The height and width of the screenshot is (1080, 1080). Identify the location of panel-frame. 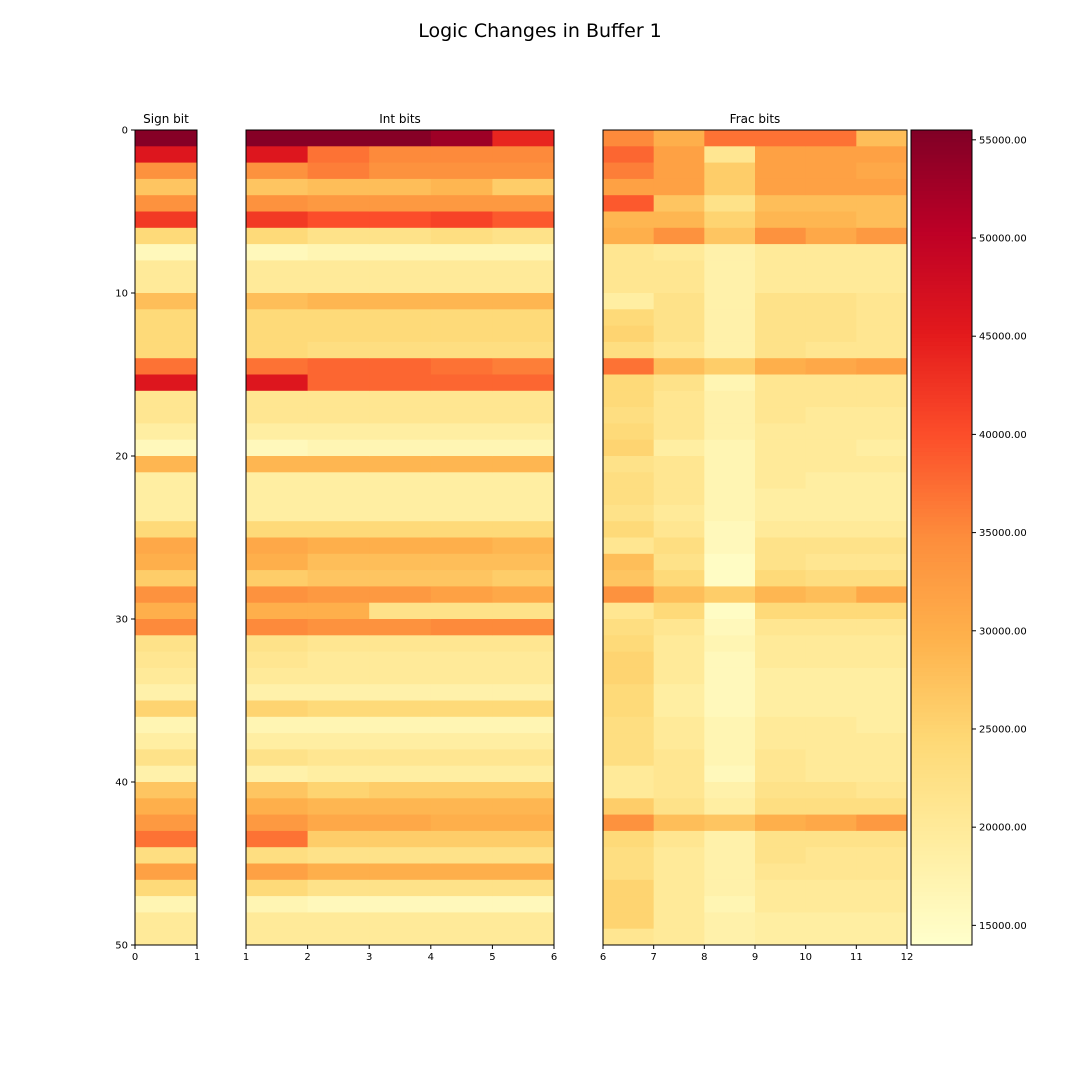
(166, 537).